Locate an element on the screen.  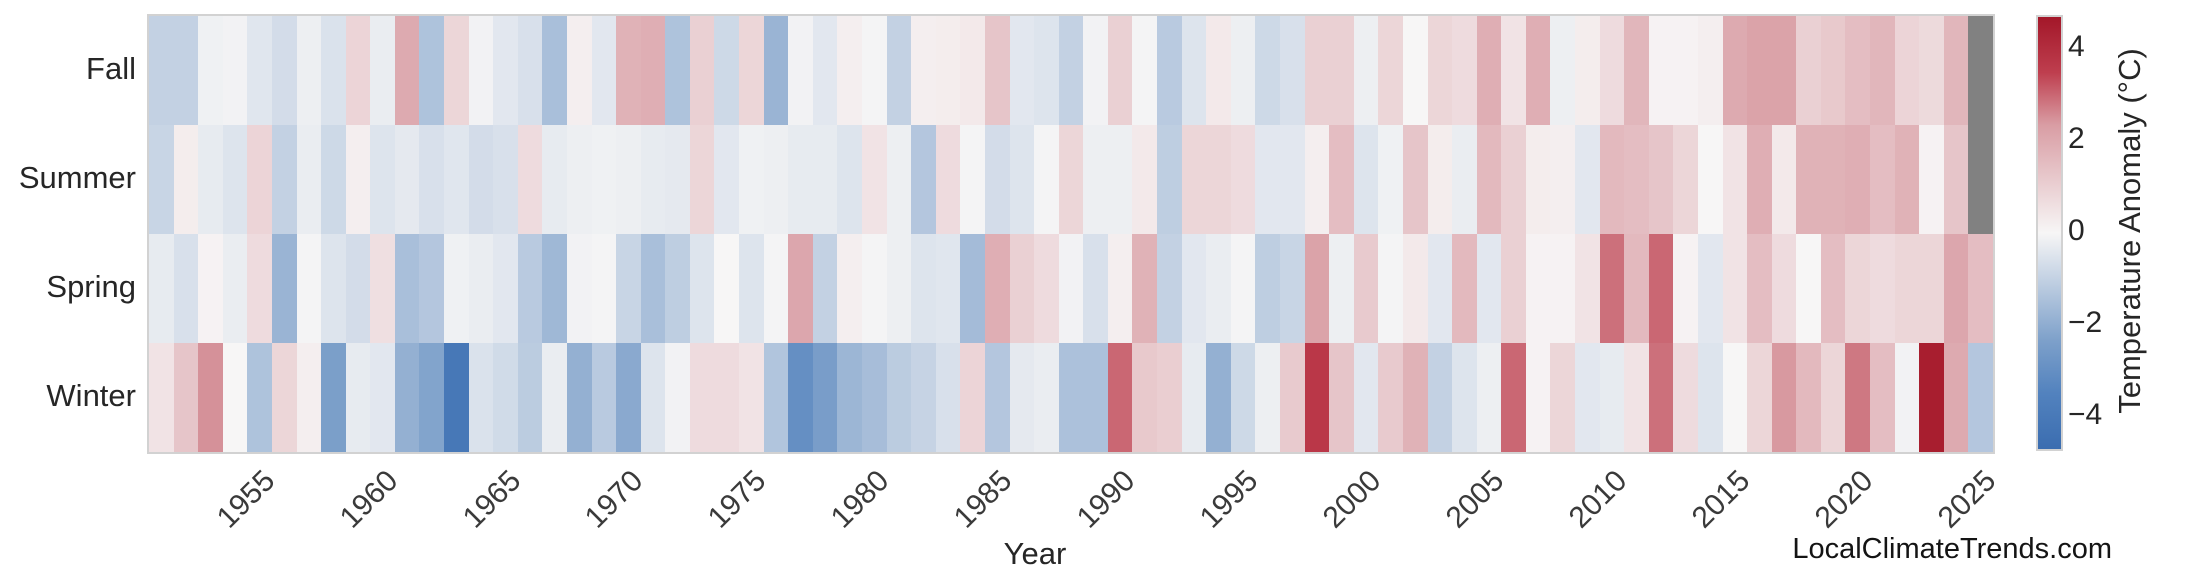
colorbar-tick-label: 2 is located at coordinates (2076, 139).